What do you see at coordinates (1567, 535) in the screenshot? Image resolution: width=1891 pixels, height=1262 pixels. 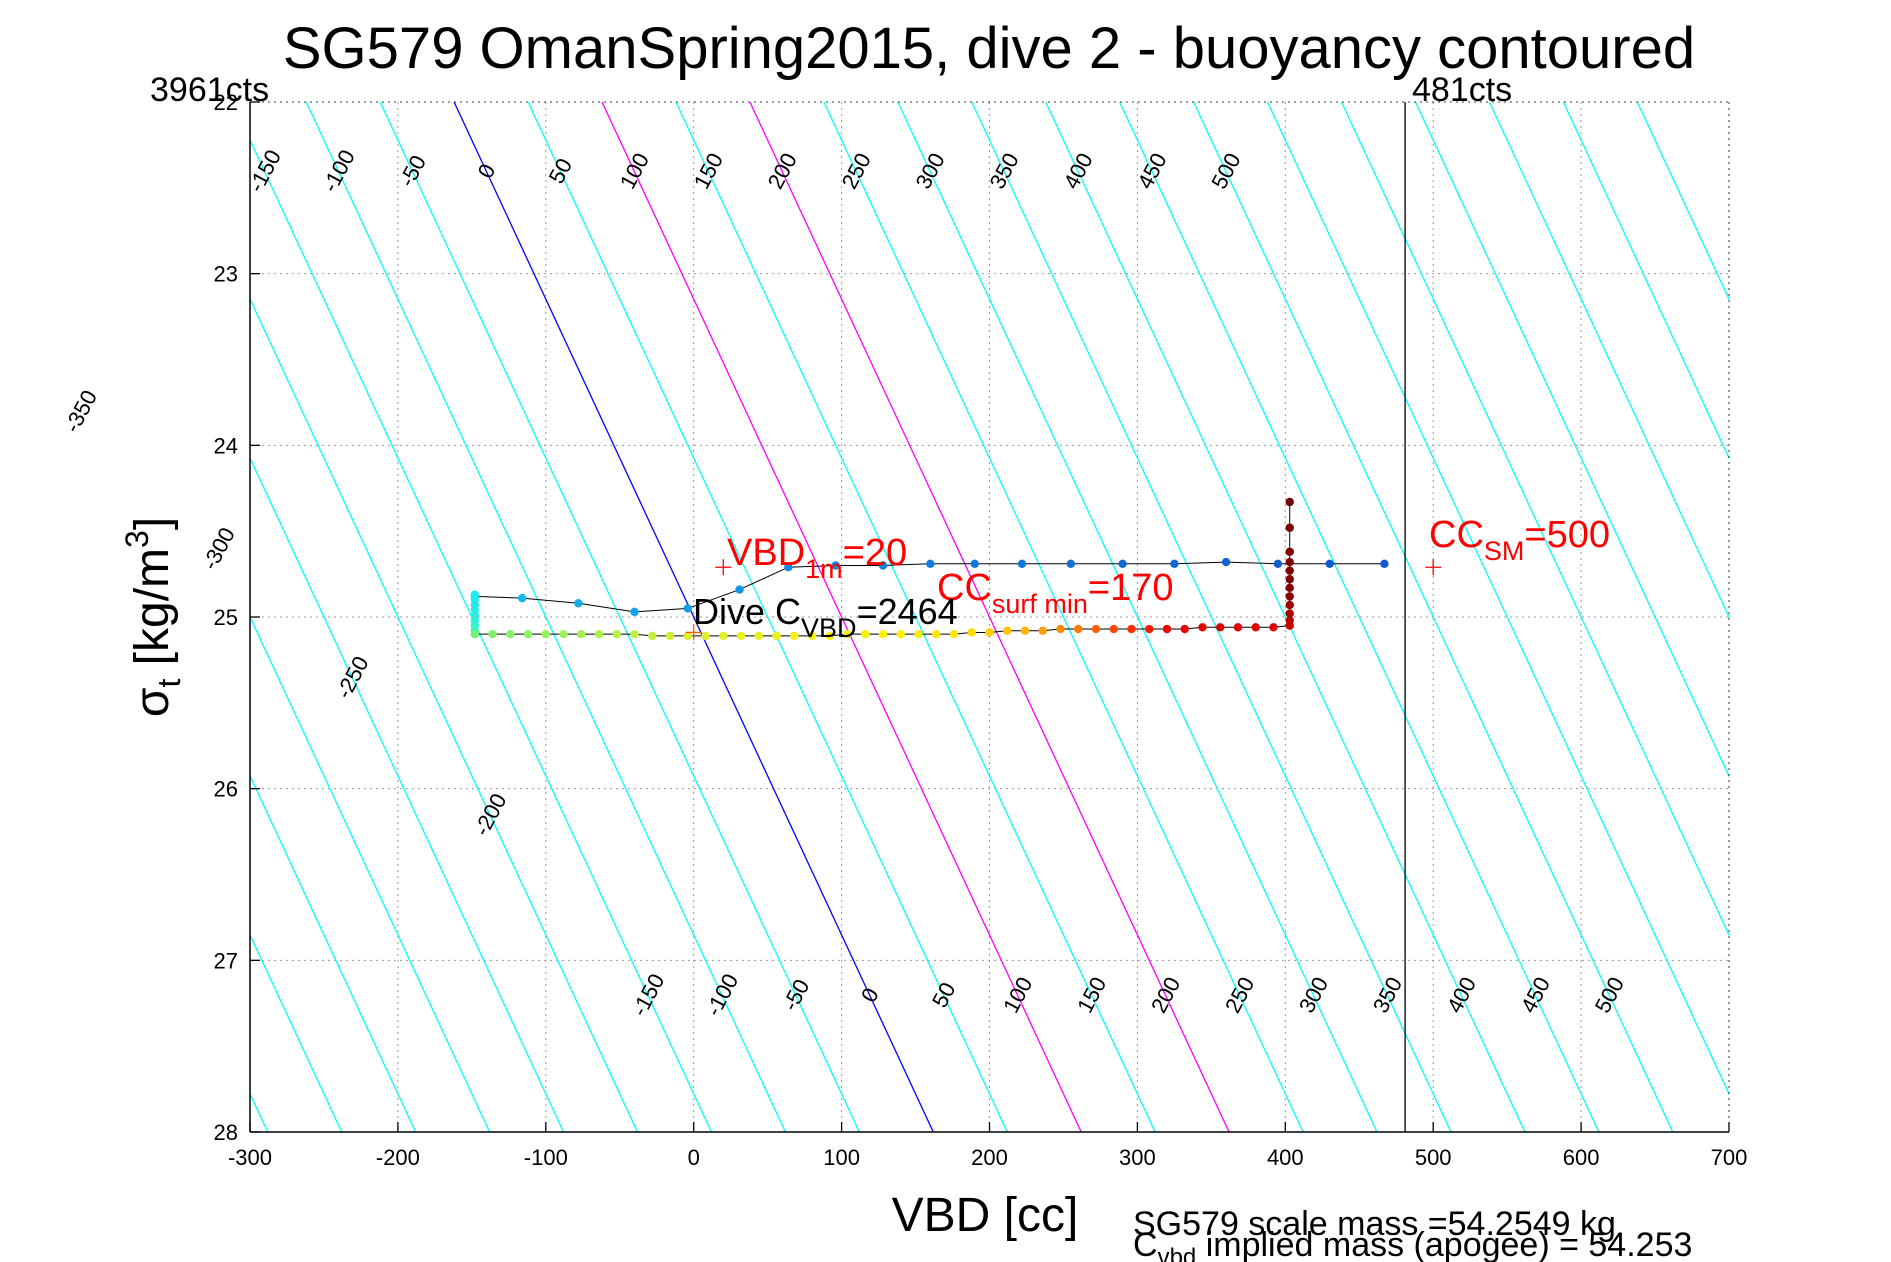 I see `ccsm-end: =500` at bounding box center [1567, 535].